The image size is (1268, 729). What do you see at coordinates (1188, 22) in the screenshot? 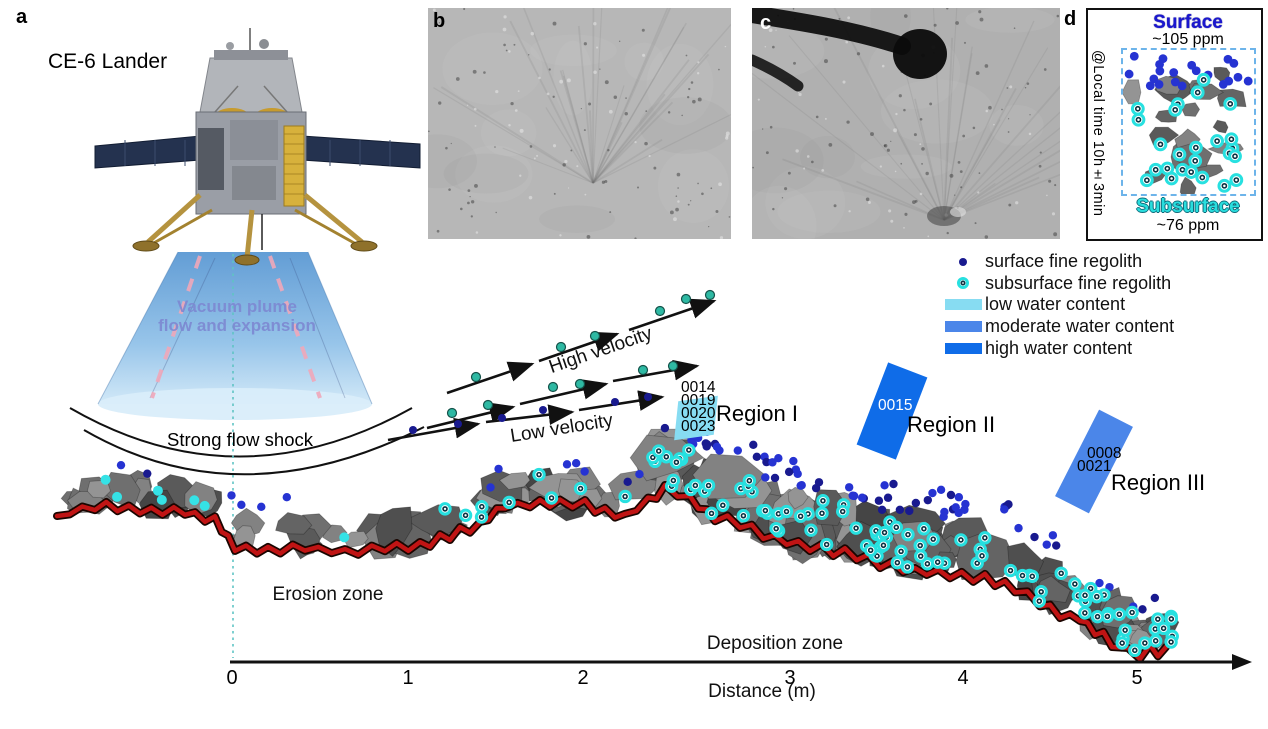
I see `surface-label: Surface` at bounding box center [1188, 22].